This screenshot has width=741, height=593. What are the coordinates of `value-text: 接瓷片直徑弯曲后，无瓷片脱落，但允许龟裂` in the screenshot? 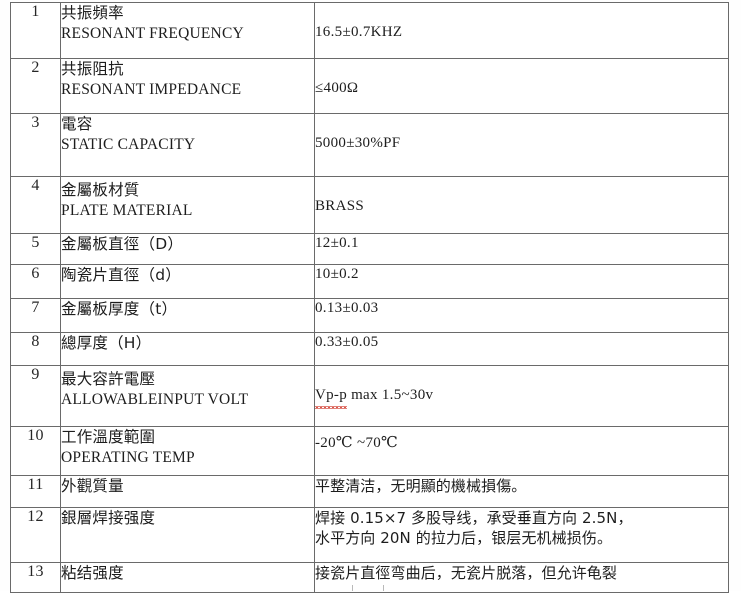 It's located at (466, 573).